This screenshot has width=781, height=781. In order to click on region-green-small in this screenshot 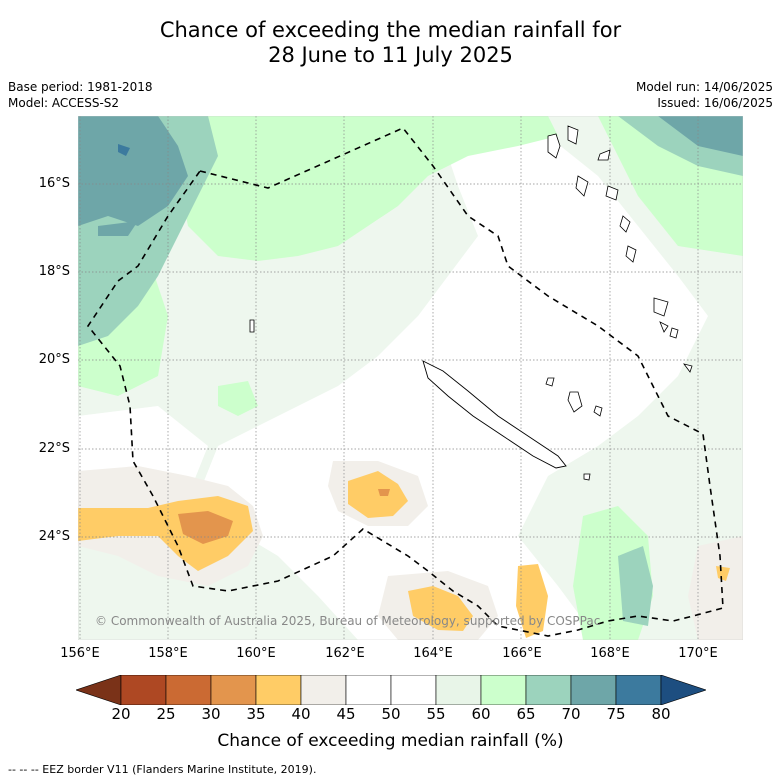, I will do `click(238, 398)`.